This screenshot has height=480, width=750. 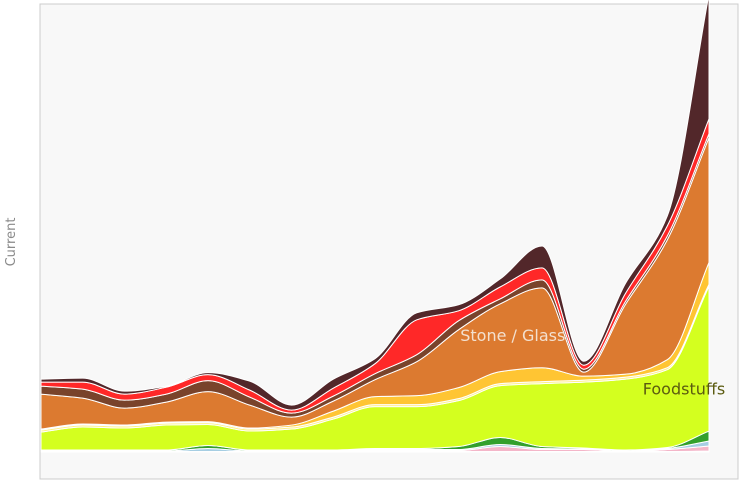 What do you see at coordinates (684, 389) in the screenshot?
I see `series-label-1: Foodstuffs` at bounding box center [684, 389].